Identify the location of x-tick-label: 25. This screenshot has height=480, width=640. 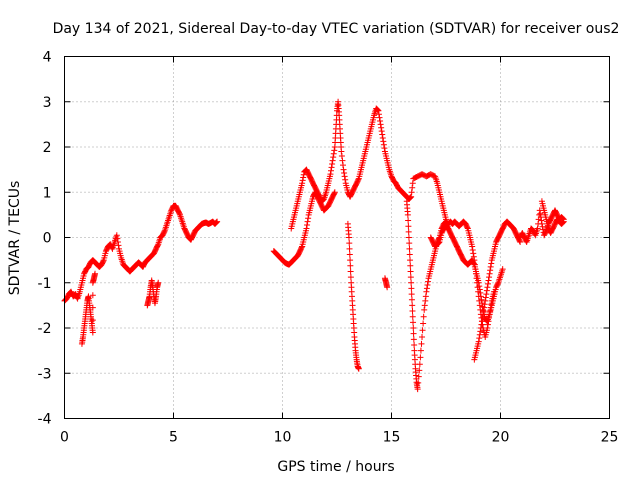
(610, 438).